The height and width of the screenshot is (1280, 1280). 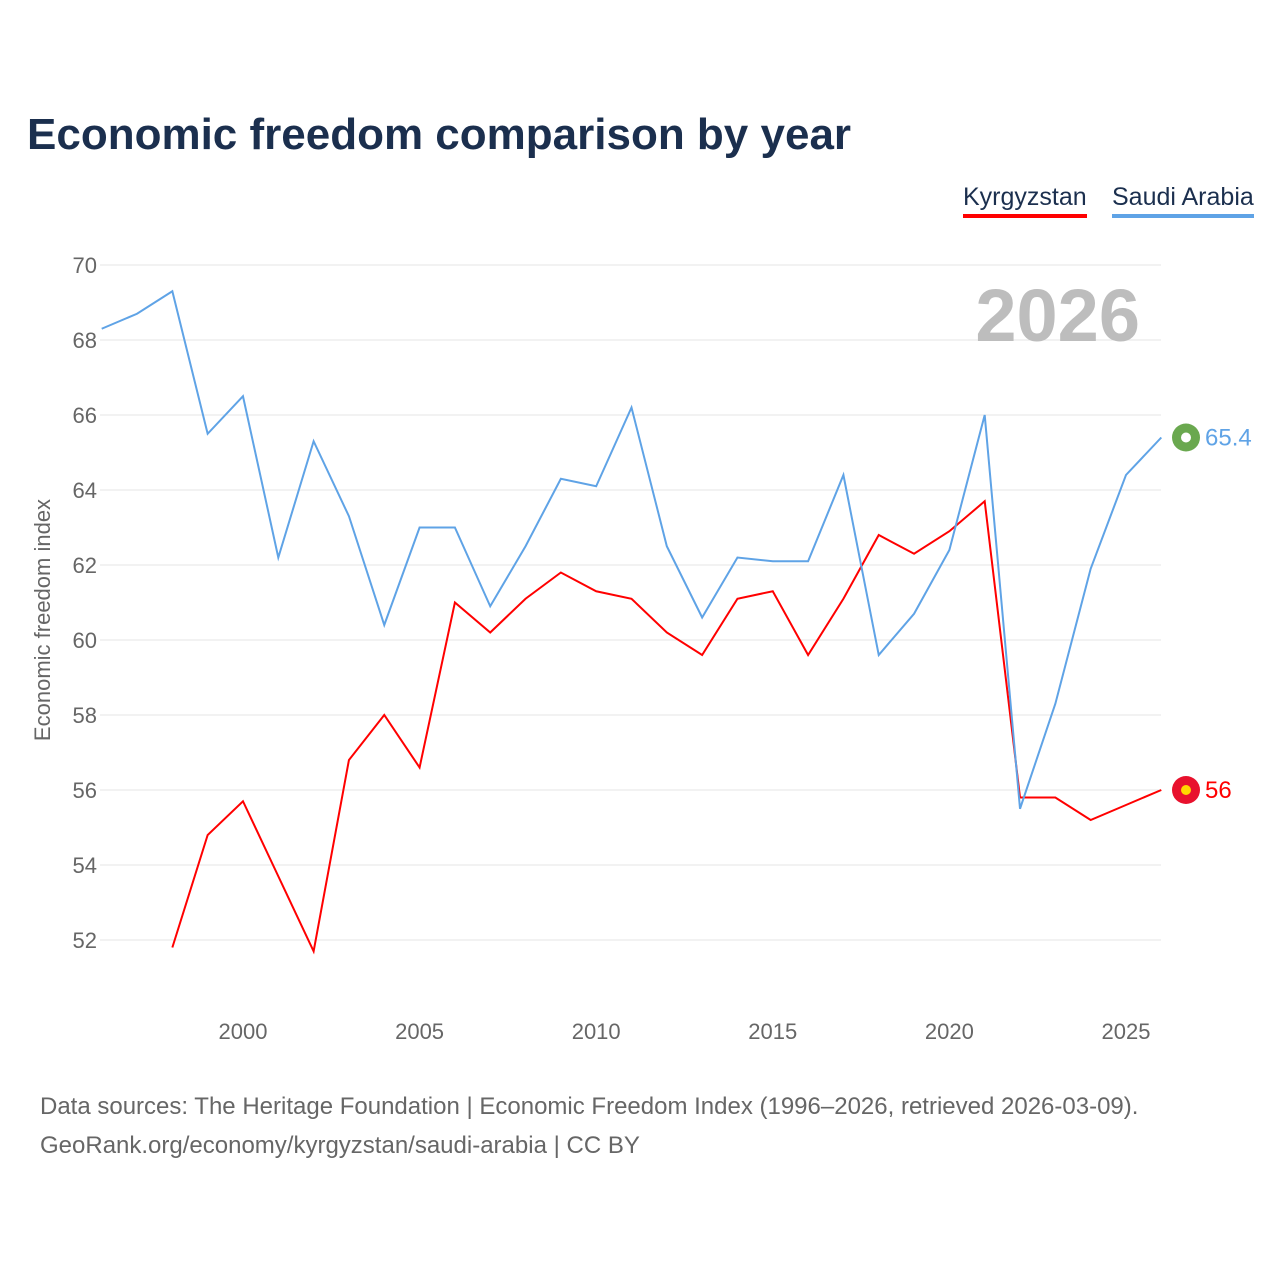 I want to click on x-tick-label: 2015, so click(x=772, y=1031).